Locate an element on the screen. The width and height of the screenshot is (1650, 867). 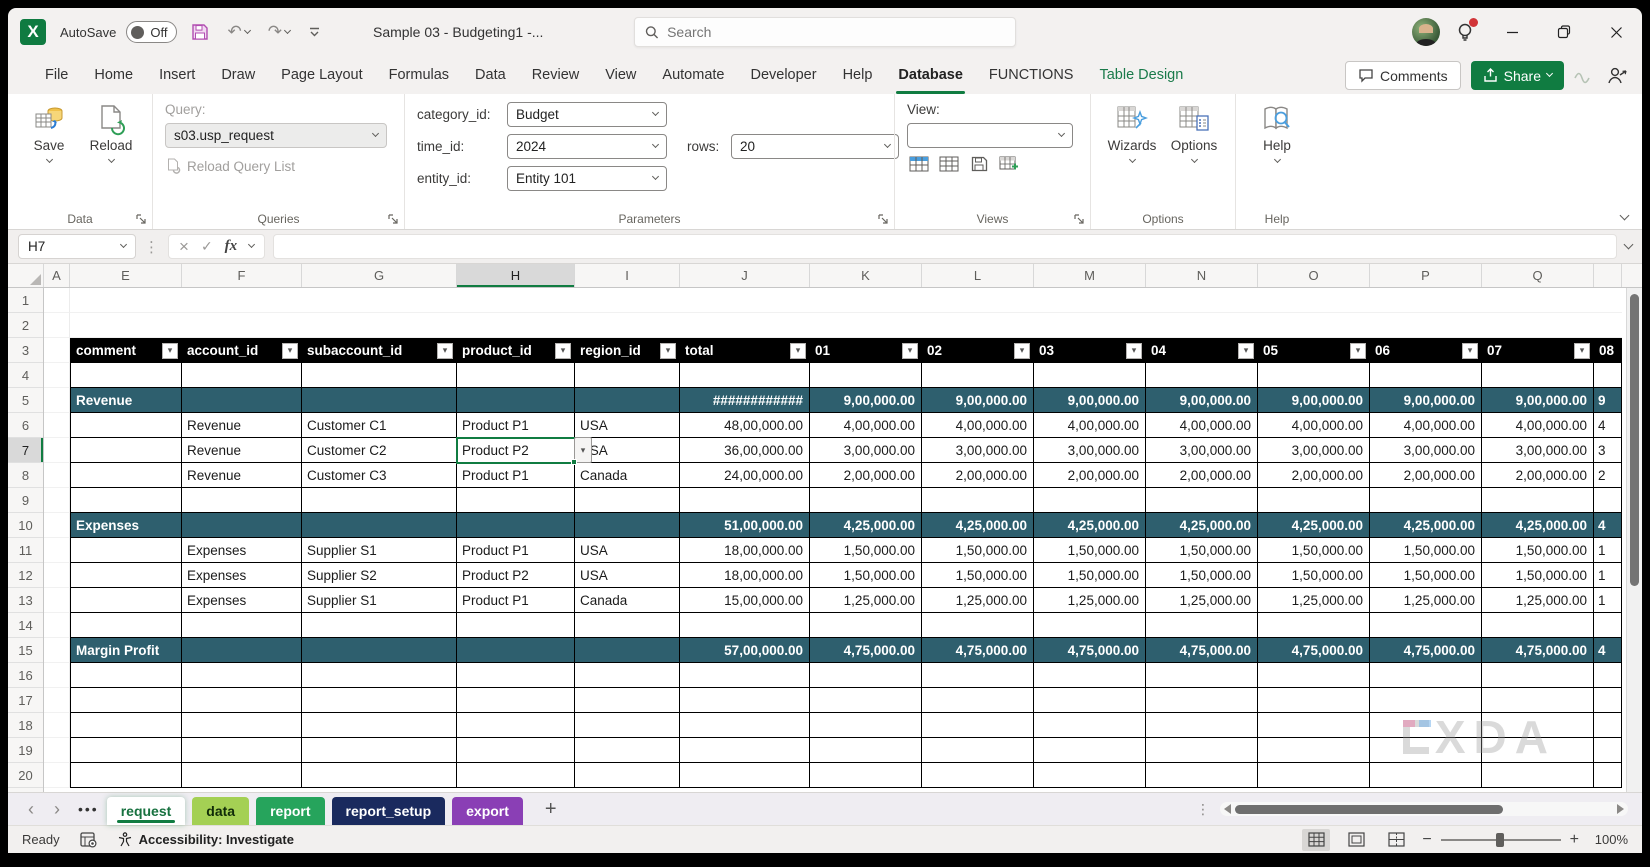
cell-E19 is located at coordinates (126, 750).